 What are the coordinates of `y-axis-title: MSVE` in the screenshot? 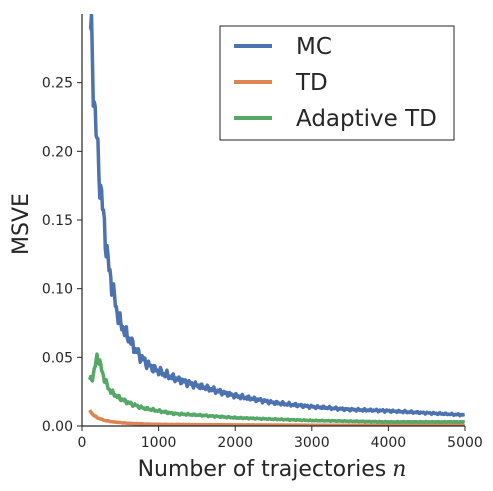 It's located at (21, 224).